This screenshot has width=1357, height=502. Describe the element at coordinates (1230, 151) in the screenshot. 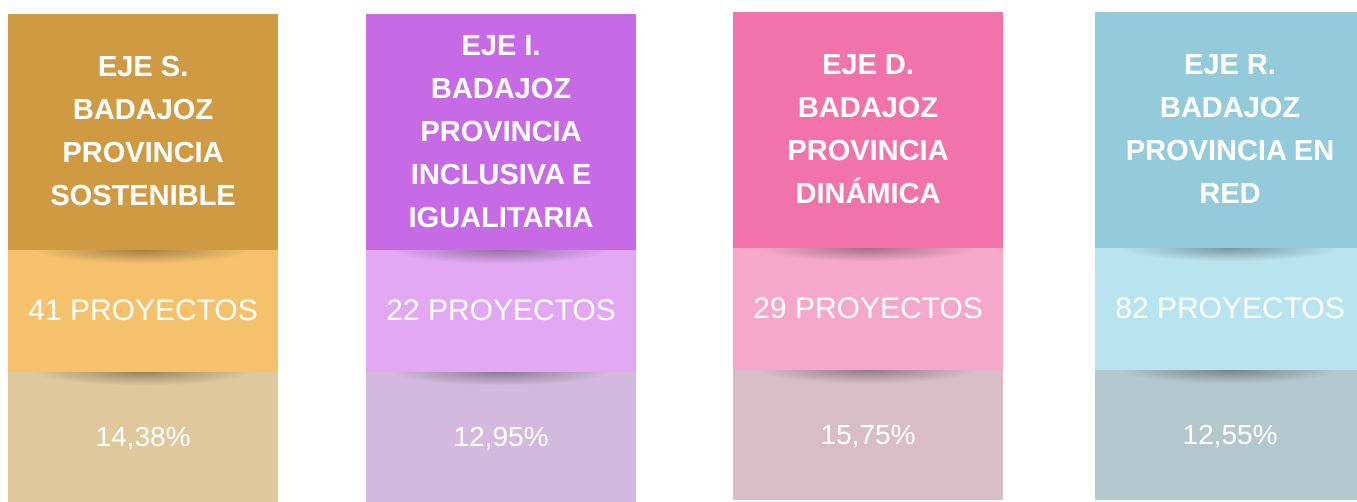

I see `title-line: PROVINCIA EN` at that location.